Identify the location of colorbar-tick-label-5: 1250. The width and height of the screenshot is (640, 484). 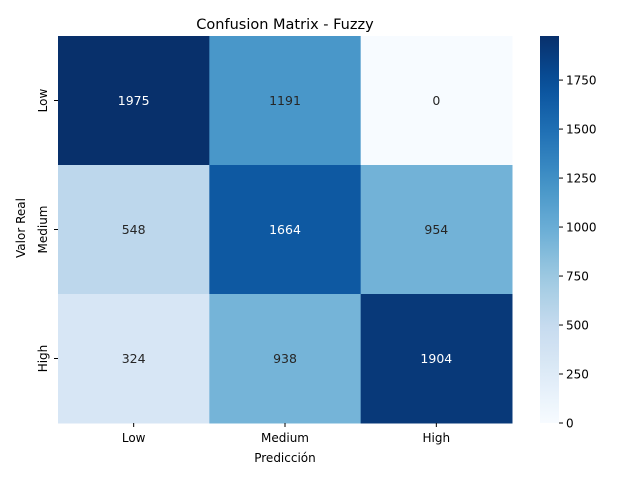
(581, 179).